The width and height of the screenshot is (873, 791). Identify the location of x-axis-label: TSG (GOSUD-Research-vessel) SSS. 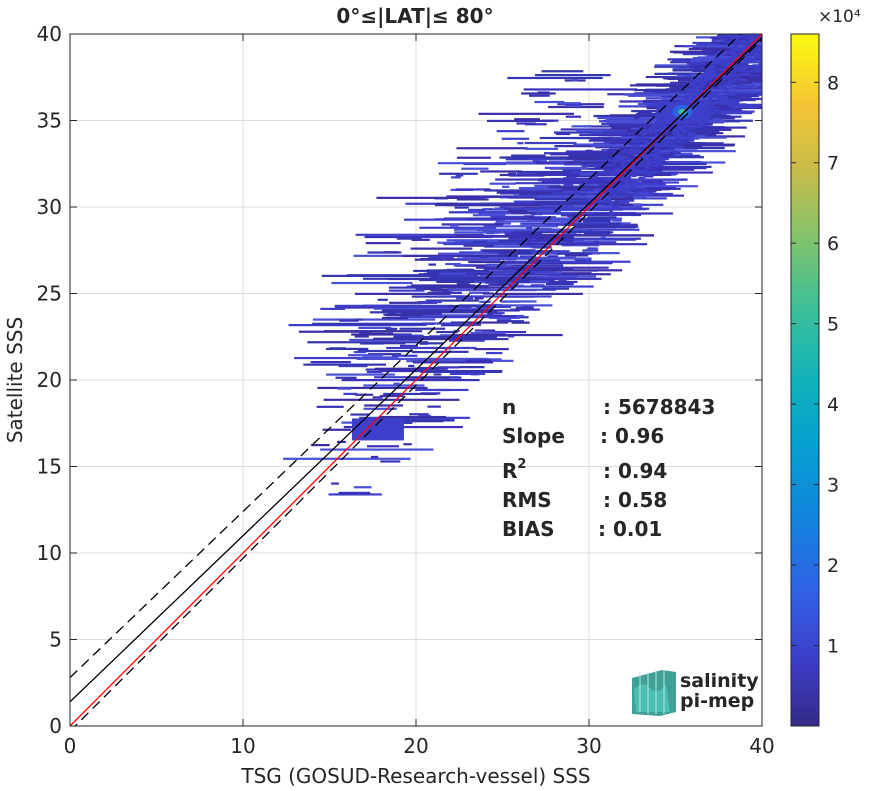
(415, 776).